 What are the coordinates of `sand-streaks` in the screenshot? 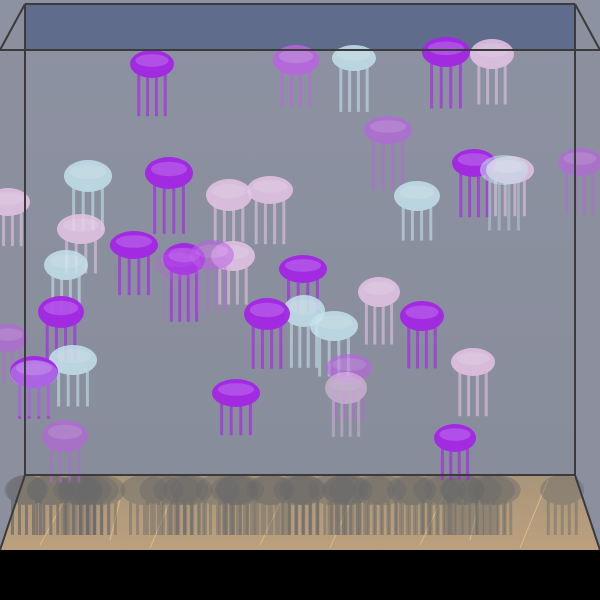 It's located at (294, 513).